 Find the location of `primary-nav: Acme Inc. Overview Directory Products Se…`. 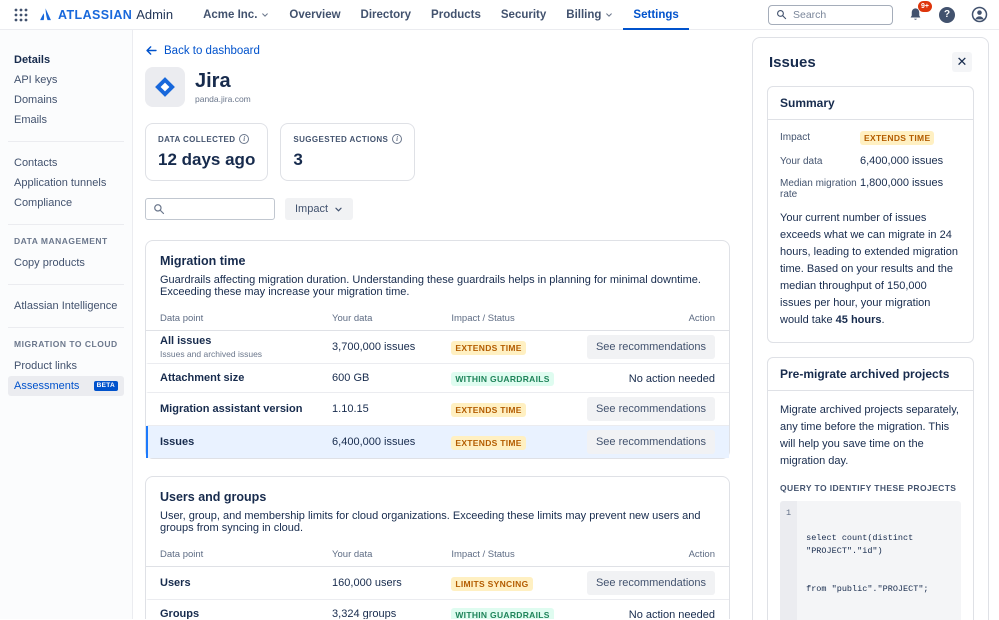

primary-nav: Acme Inc. Overview Directory Products Se… is located at coordinates (441, 15).